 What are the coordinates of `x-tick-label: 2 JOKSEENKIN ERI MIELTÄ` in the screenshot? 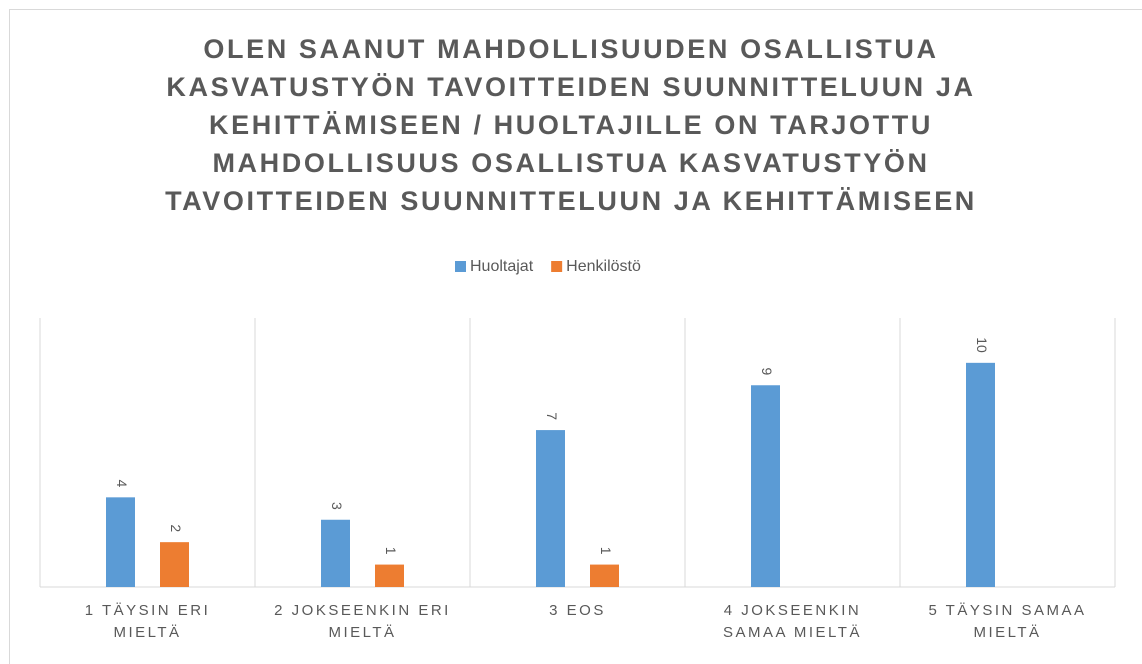 It's located at (362, 621).